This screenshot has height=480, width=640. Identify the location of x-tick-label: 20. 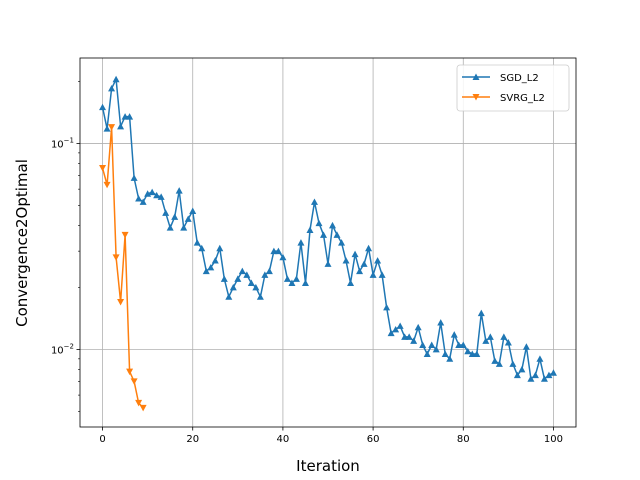
(192, 439).